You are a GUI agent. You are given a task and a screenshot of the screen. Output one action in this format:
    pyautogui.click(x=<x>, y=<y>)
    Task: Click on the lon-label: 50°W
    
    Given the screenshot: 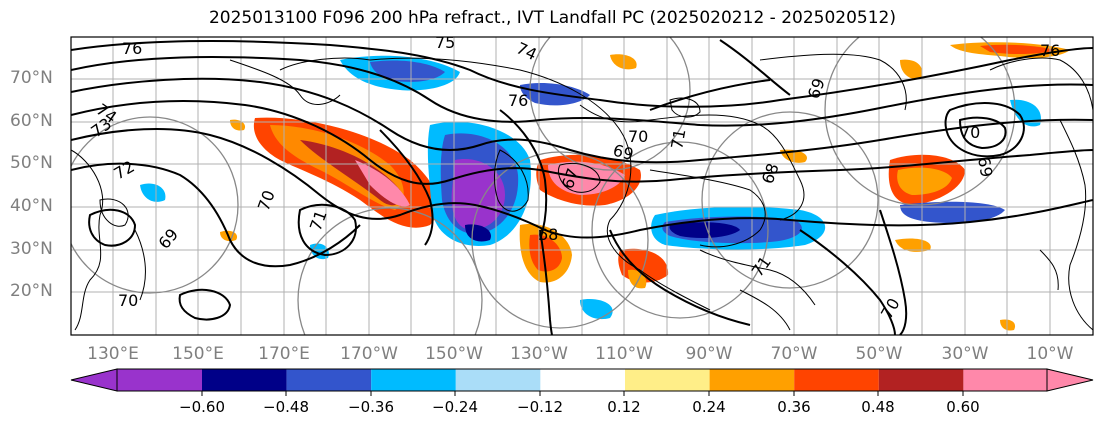 What is the action you would take?
    pyautogui.click(x=879, y=354)
    